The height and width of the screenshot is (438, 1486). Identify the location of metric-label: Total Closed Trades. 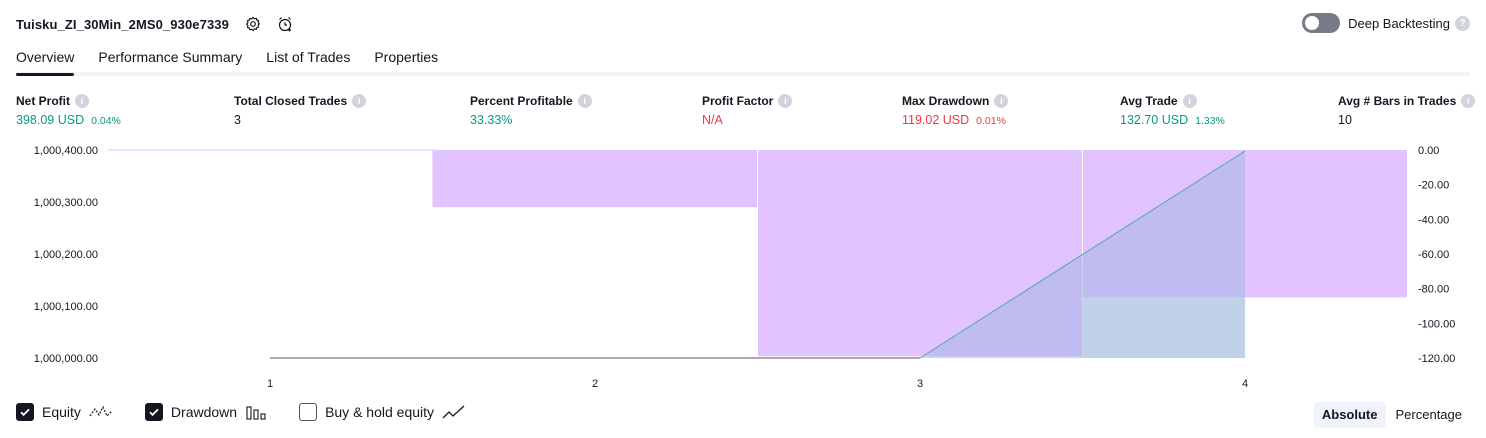
(291, 101).